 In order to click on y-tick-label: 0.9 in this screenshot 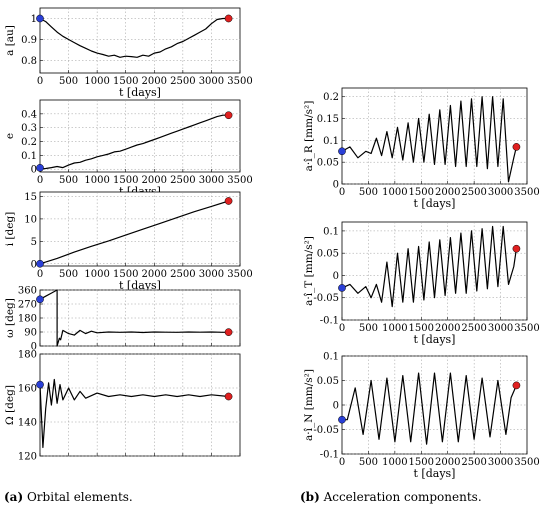, I will do `click(29, 40)`.